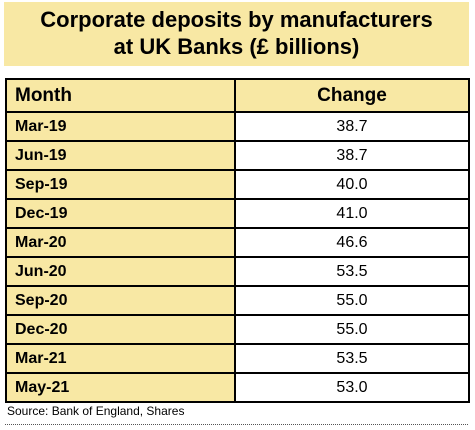 The image size is (475, 430). I want to click on month-cell: Jun-20, so click(120, 271).